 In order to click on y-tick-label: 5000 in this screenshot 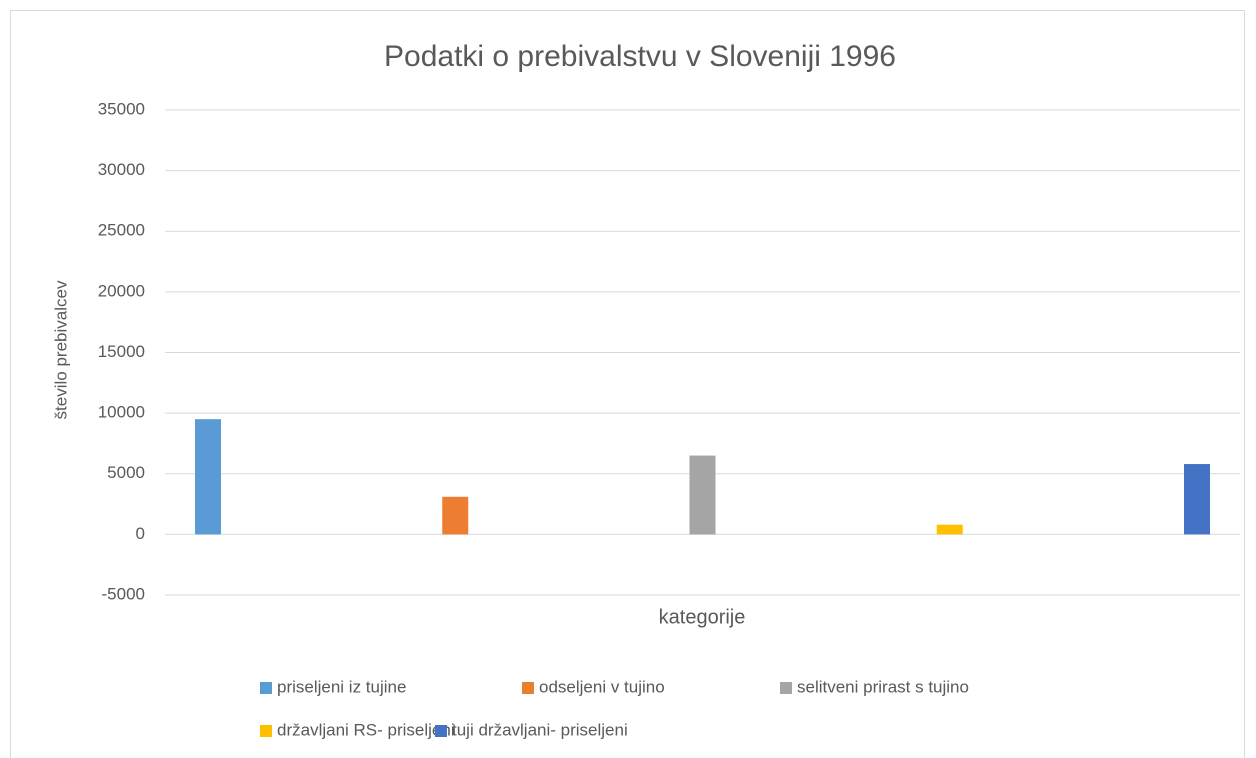, I will do `click(126, 472)`.